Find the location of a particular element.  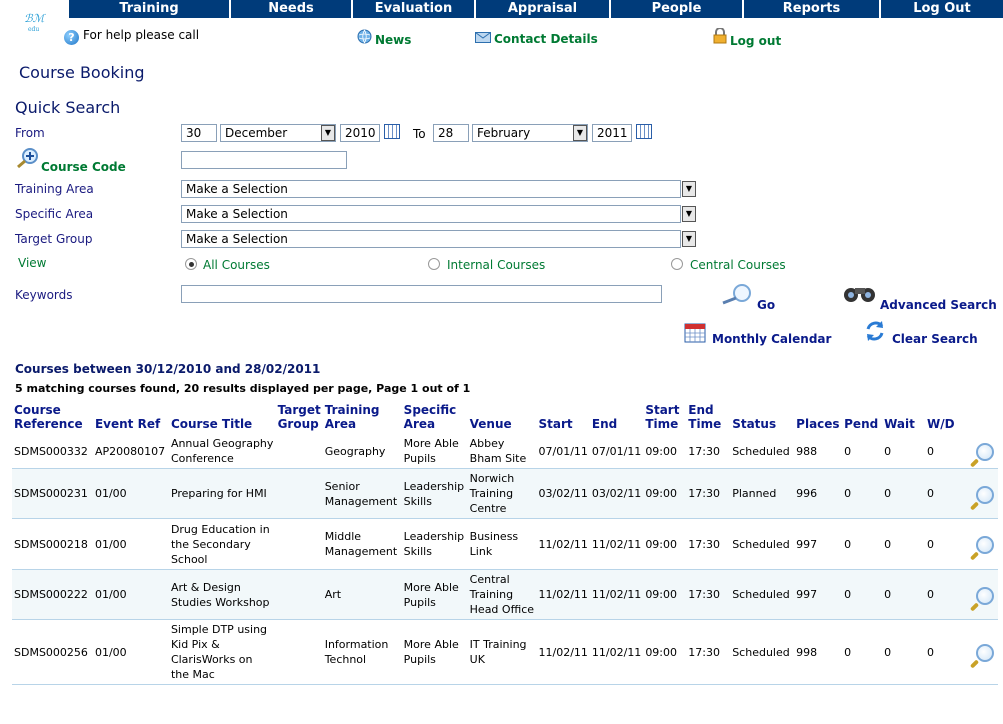

cell-course-ref: SDMS000218 is located at coordinates (52, 544).